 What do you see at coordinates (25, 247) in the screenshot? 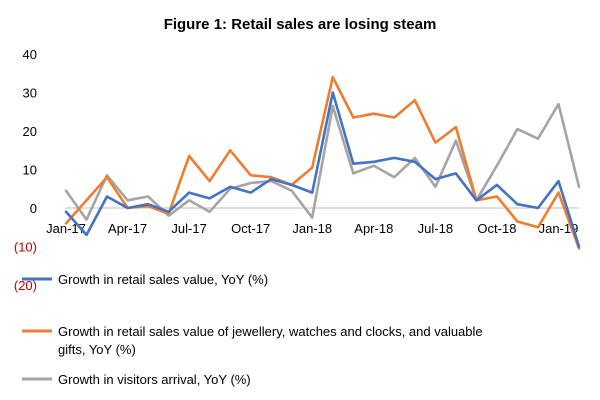
I see `y-tick-label: (10)` at bounding box center [25, 247].